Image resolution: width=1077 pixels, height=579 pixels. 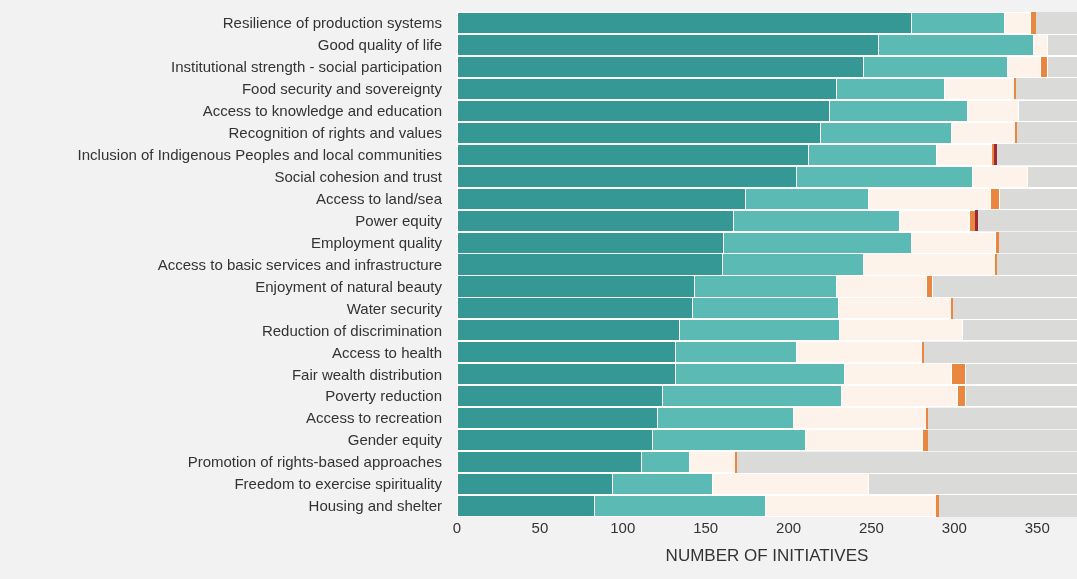 I want to click on x-tick-label: 350, so click(x=1037, y=527).